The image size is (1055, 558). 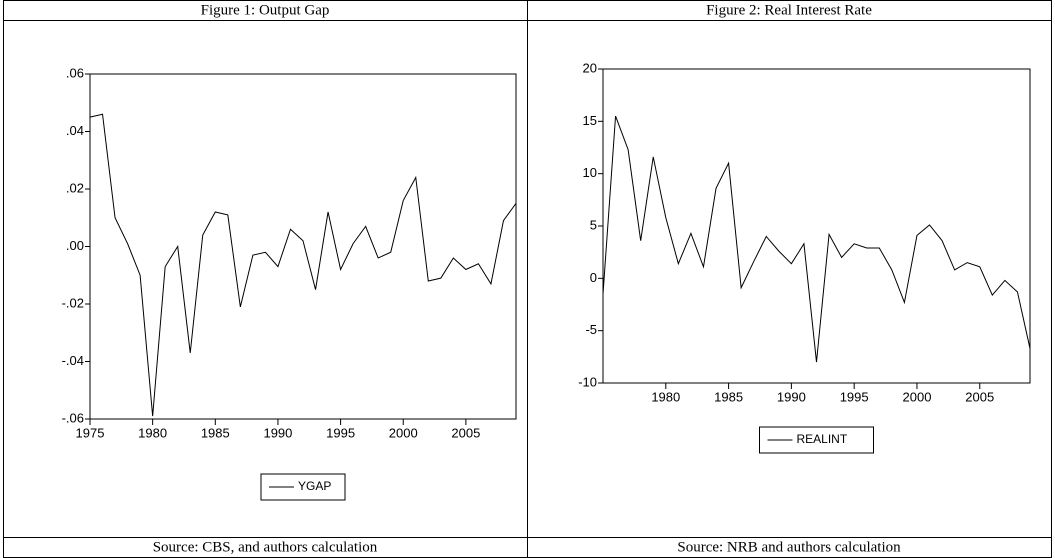 What do you see at coordinates (590, 120) in the screenshot?
I see `y-tick-label: 15` at bounding box center [590, 120].